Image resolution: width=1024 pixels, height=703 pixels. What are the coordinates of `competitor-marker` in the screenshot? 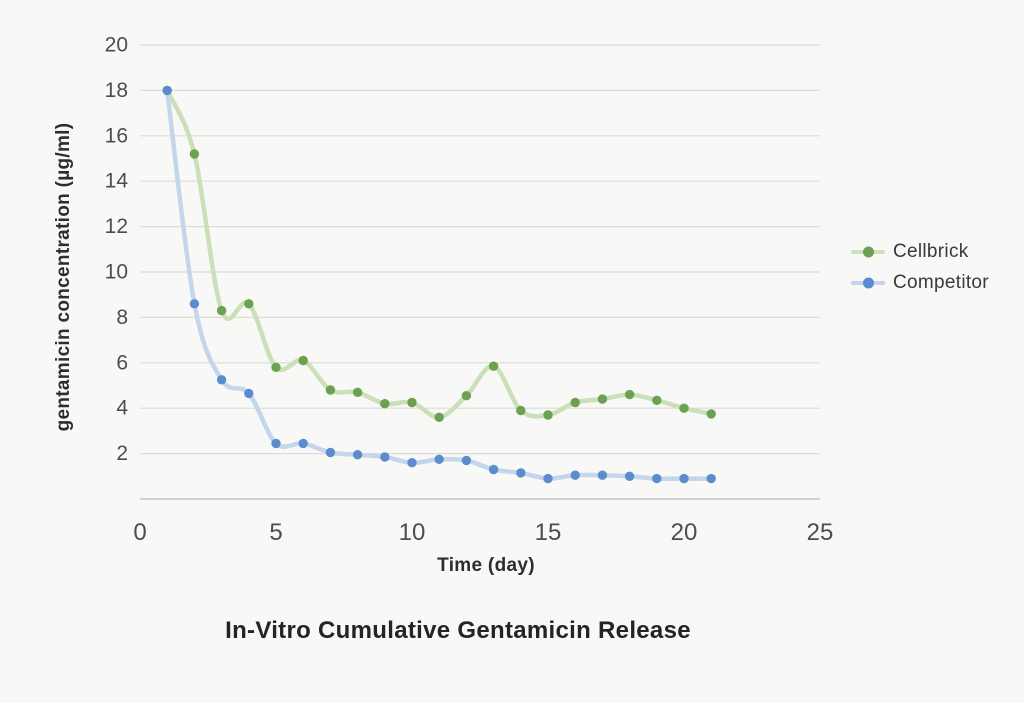 It's located at (868, 283).